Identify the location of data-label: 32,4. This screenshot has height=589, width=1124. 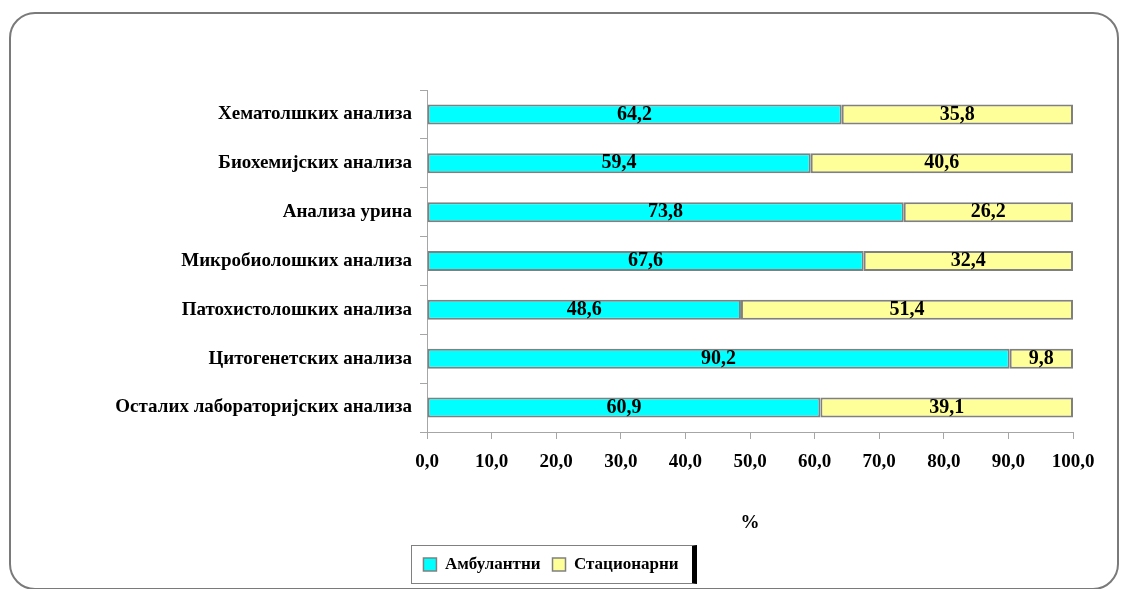
(968, 259).